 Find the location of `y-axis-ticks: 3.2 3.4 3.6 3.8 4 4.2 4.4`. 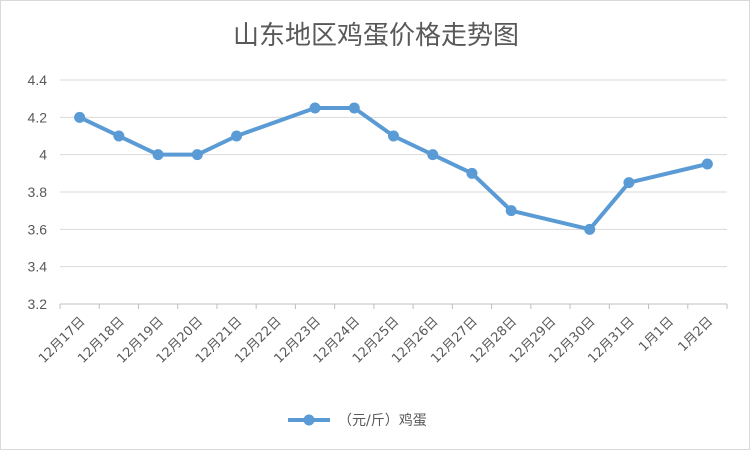

y-axis-ticks: 3.2 3.4 3.6 3.8 4 4.2 4.4 is located at coordinates (38, 192).